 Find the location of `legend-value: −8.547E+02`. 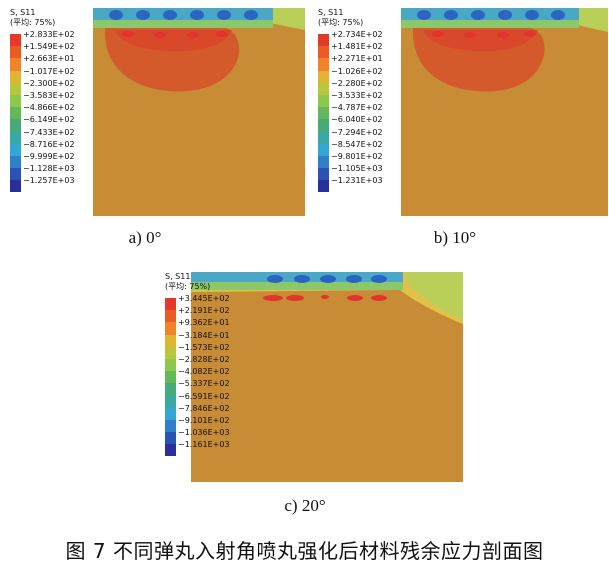

legend-value: −8.547E+02 is located at coordinates (357, 144).